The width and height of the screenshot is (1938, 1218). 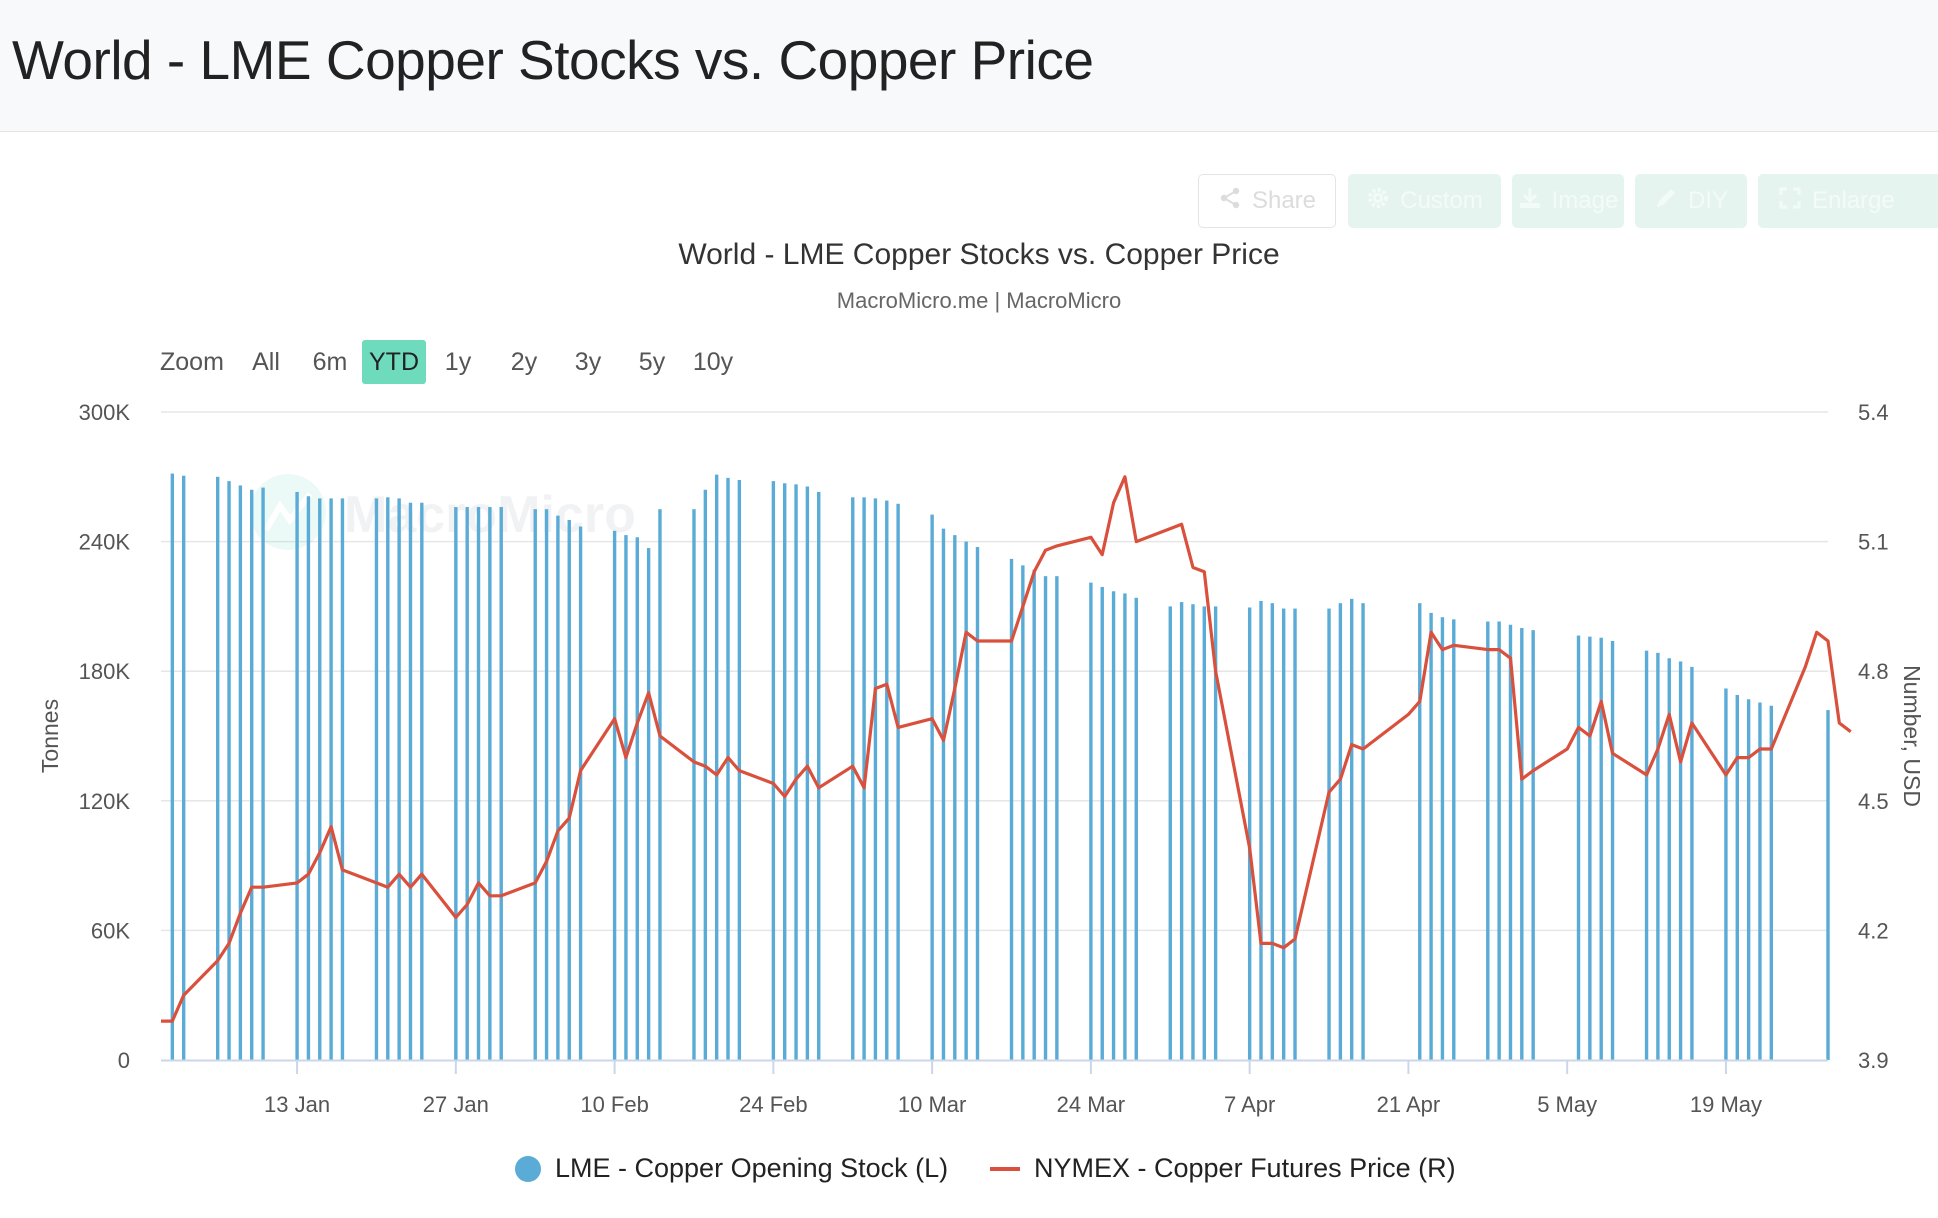 I want to click on range-button-ytd: YTD, so click(x=394, y=362).